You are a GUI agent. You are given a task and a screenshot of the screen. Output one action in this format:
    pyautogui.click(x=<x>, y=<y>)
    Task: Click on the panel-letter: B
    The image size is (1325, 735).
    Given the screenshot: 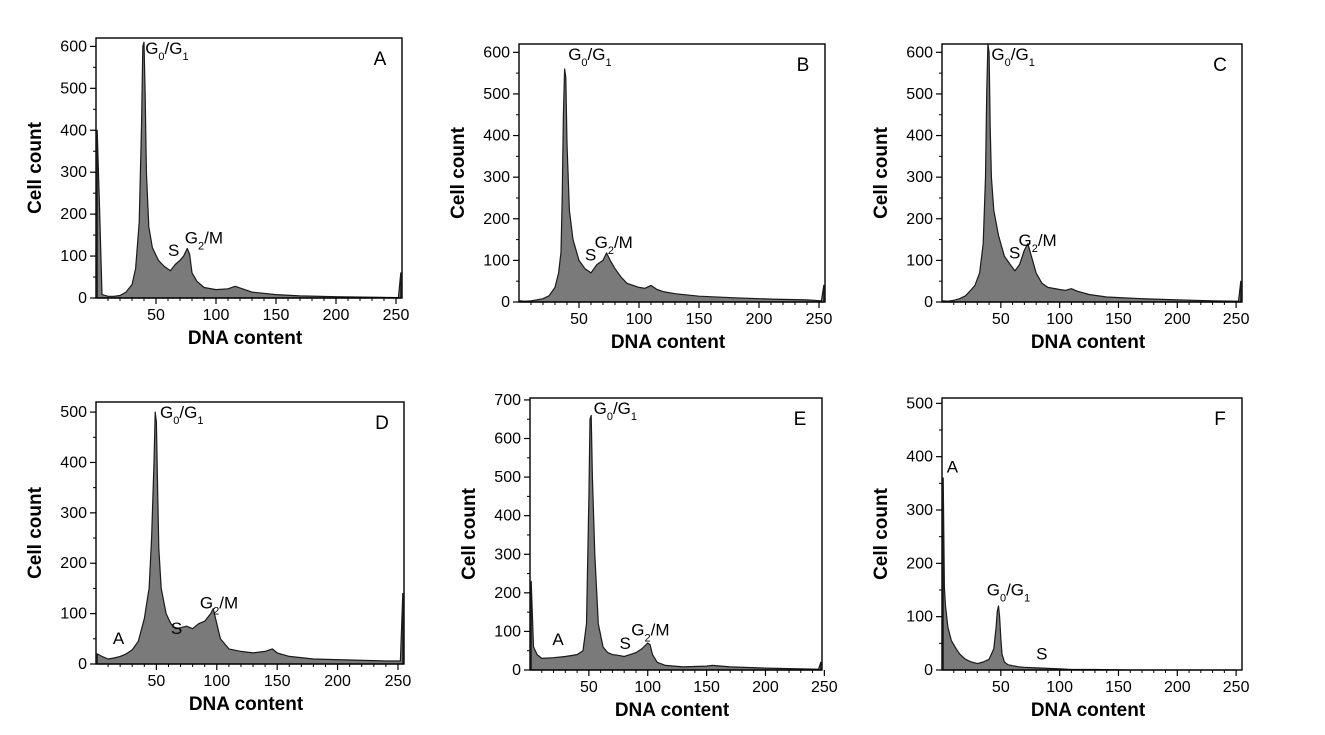 What is the action you would take?
    pyautogui.click(x=803, y=65)
    